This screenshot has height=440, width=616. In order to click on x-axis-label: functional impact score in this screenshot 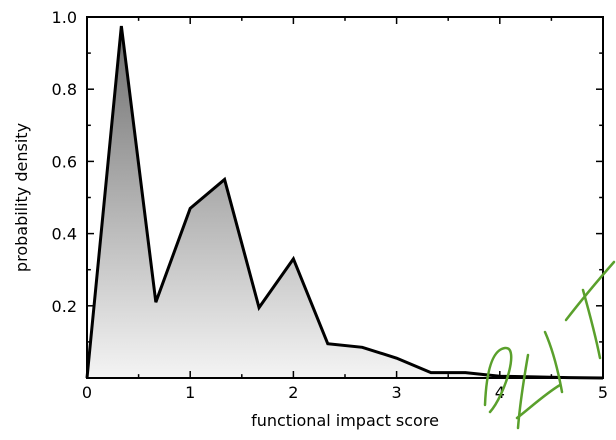, I will do `click(345, 420)`.